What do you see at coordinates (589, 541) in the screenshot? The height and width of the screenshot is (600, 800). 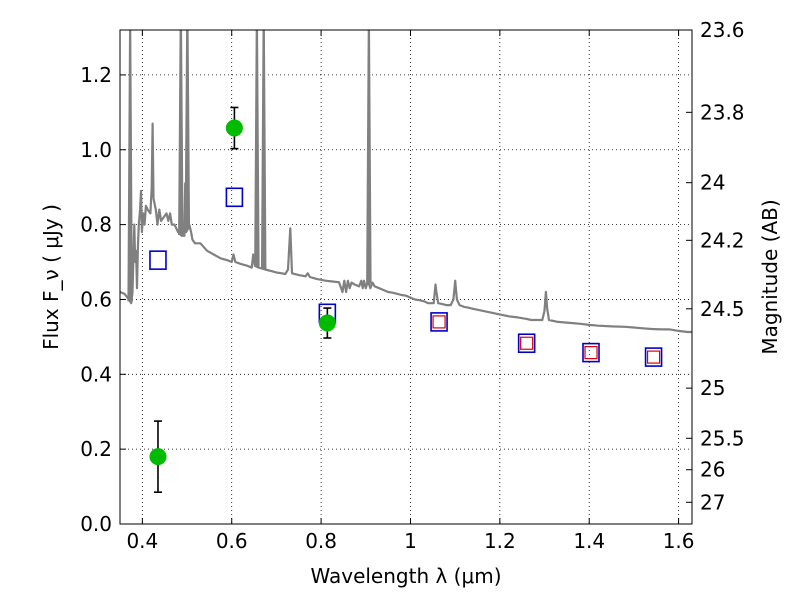 I see `x-tick-label: 1.4` at bounding box center [589, 541].